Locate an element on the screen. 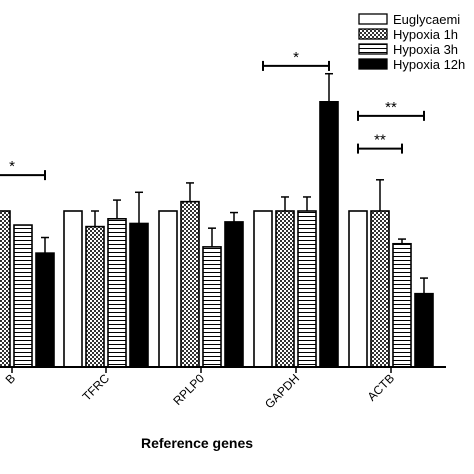 The image size is (474, 474). x-axis-label: Reference genes is located at coordinates (197, 443).